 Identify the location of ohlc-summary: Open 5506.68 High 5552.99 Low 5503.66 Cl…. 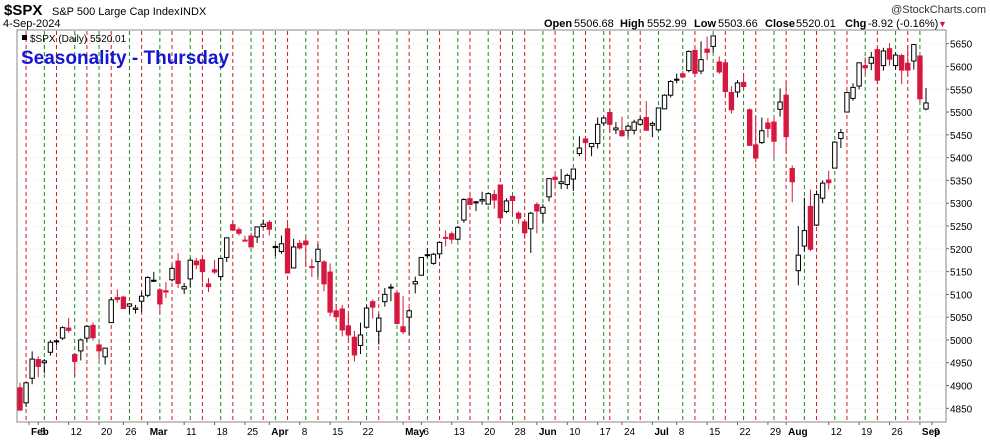
(745, 24).